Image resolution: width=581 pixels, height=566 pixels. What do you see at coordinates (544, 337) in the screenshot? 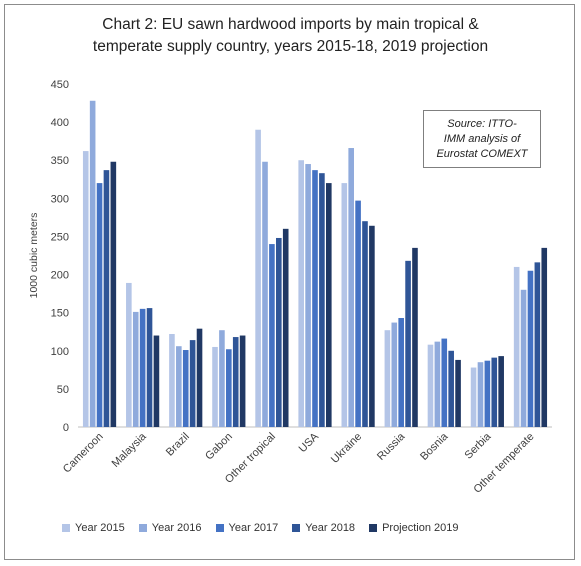
I see `bar-other-temperate-projection-2019` at bounding box center [544, 337].